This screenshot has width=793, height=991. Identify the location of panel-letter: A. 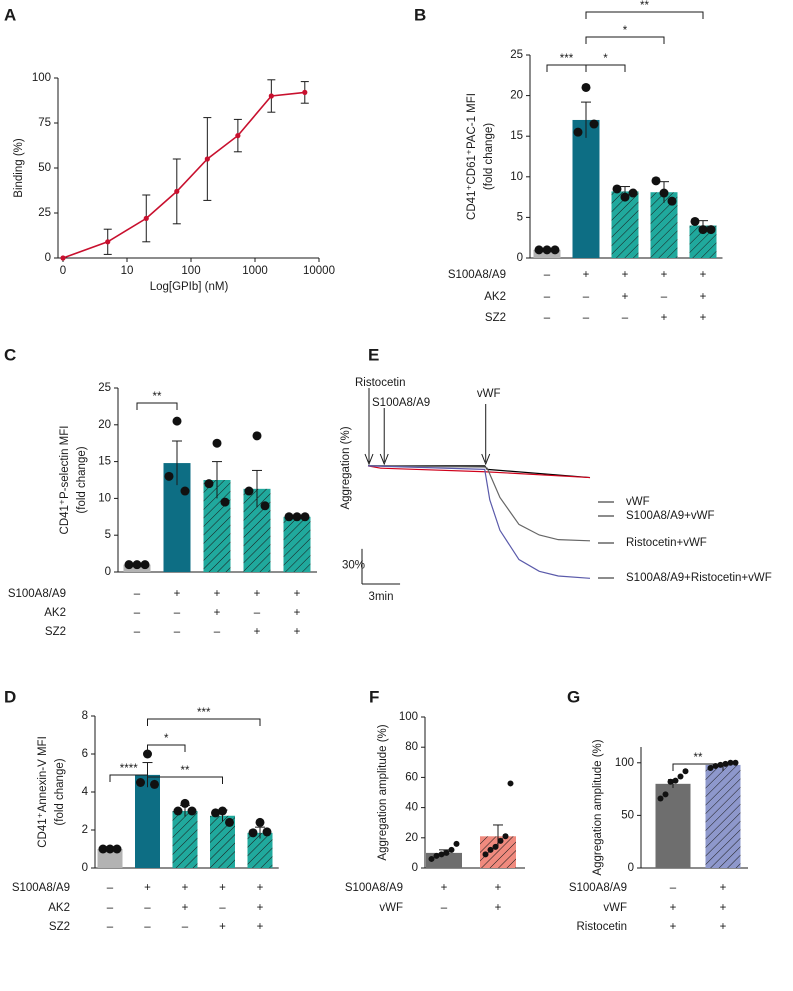
(10, 14).